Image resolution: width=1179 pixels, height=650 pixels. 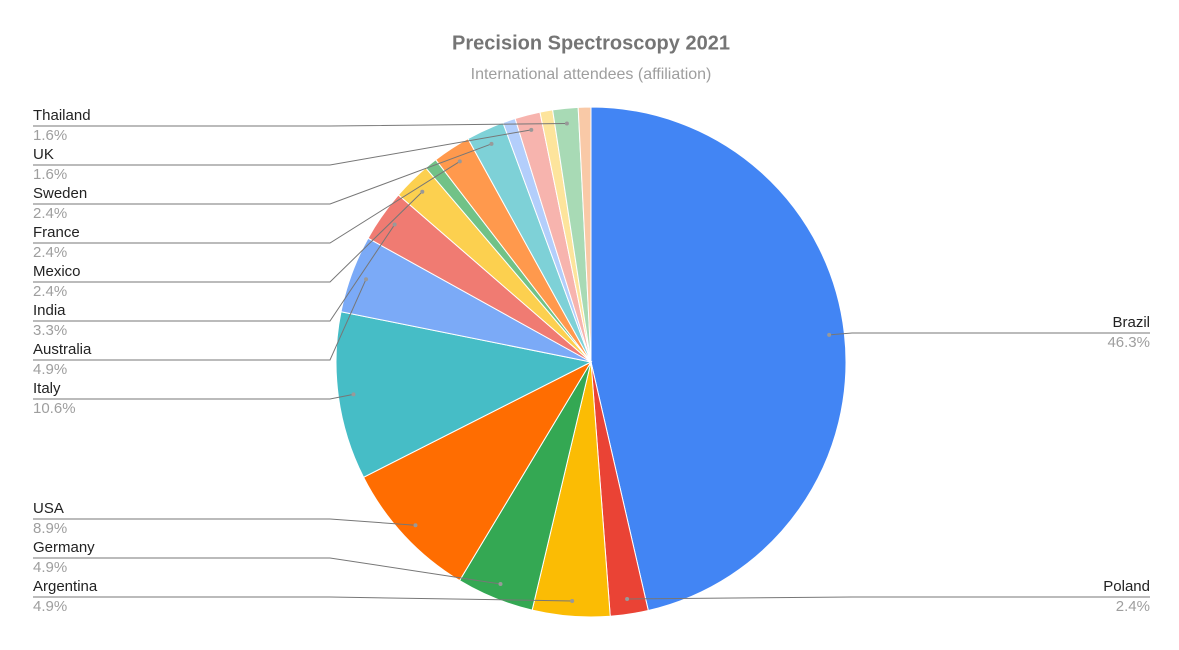 I want to click on chart-title: Precision Spectroscopy 2021, so click(x=591, y=43).